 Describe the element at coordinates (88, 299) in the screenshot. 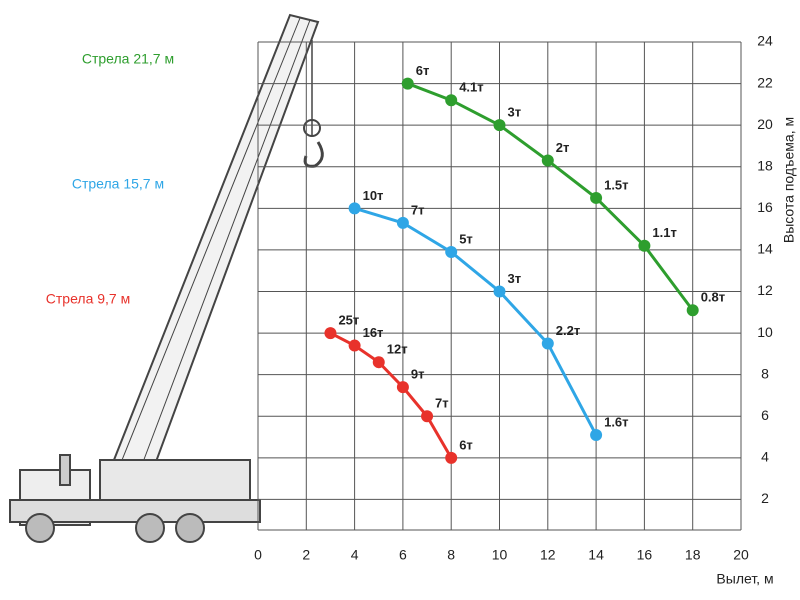

I see `legend-label: Стрела 9,7 м` at that location.